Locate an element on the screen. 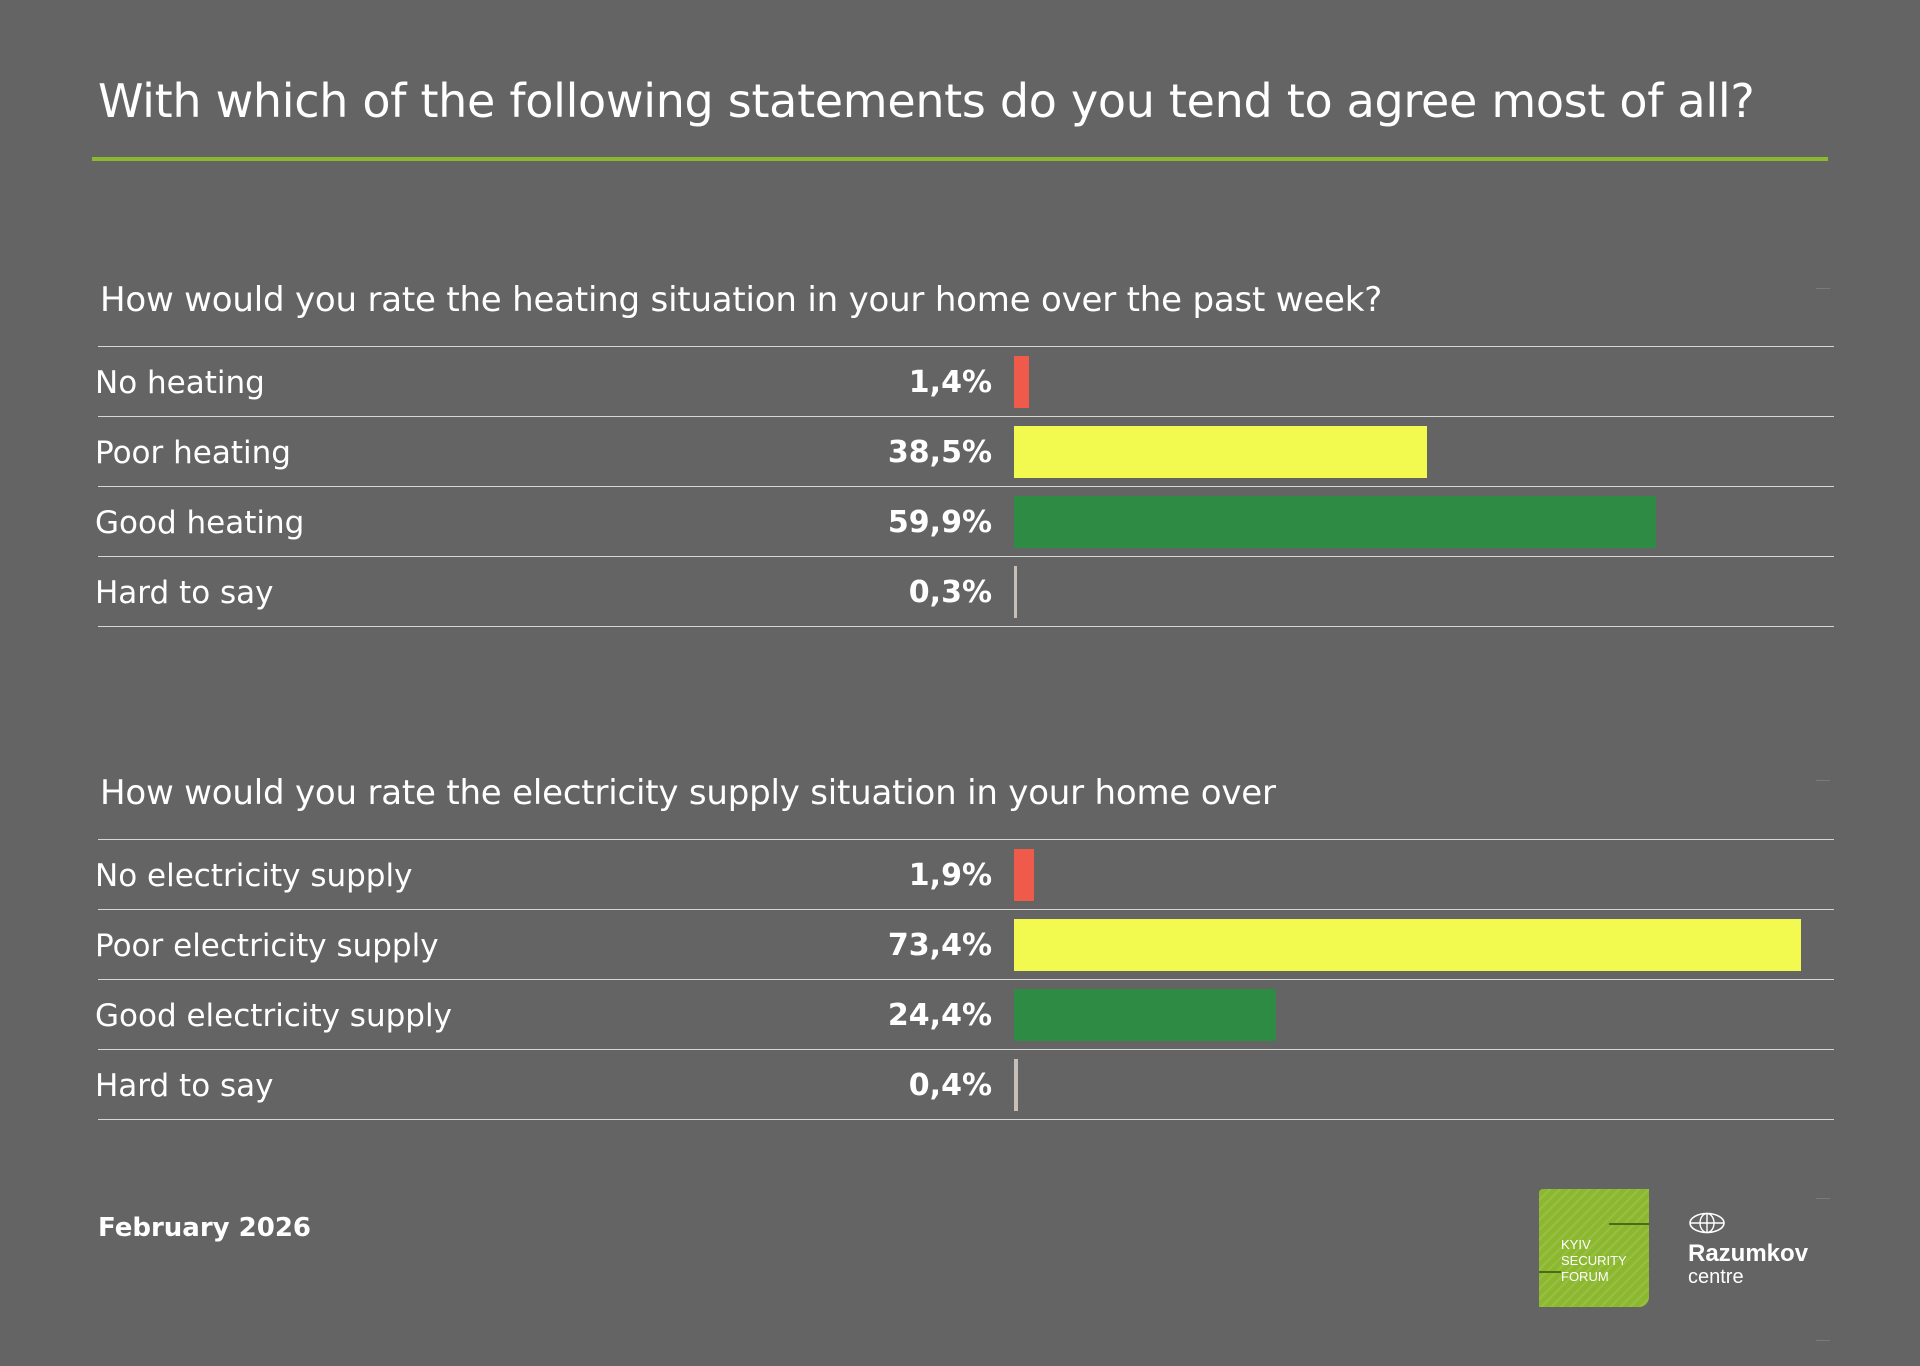  table-row: Good heating 59,9% is located at coordinates (964, 522).